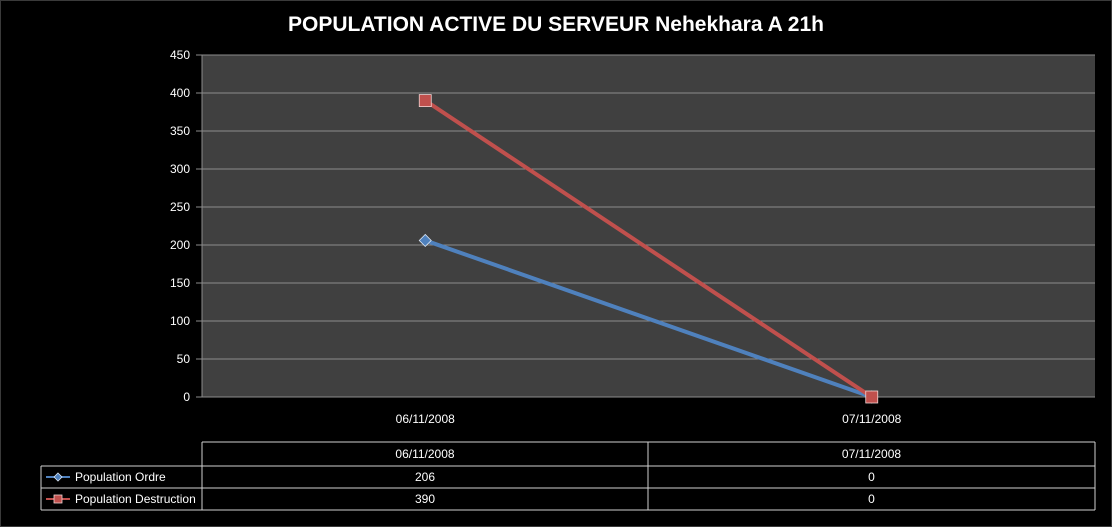  Describe the element at coordinates (425, 499) in the screenshot. I see `table-cell: 390` at that location.